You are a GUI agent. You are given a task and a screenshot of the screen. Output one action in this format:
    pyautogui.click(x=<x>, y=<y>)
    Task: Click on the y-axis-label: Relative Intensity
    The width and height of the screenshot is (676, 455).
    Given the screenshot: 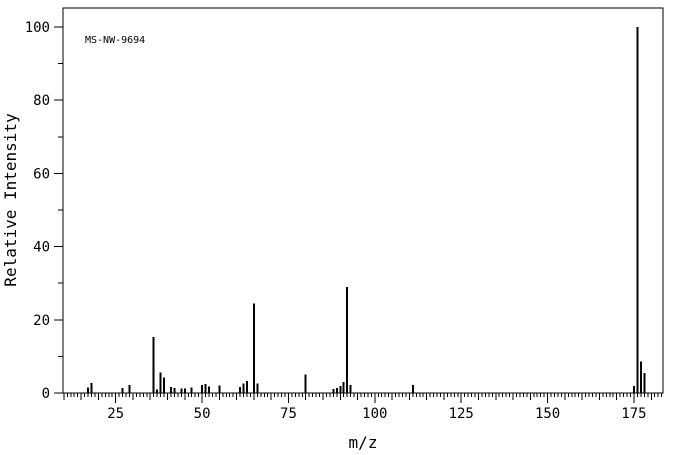 What is the action you would take?
    pyautogui.click(x=10, y=200)
    